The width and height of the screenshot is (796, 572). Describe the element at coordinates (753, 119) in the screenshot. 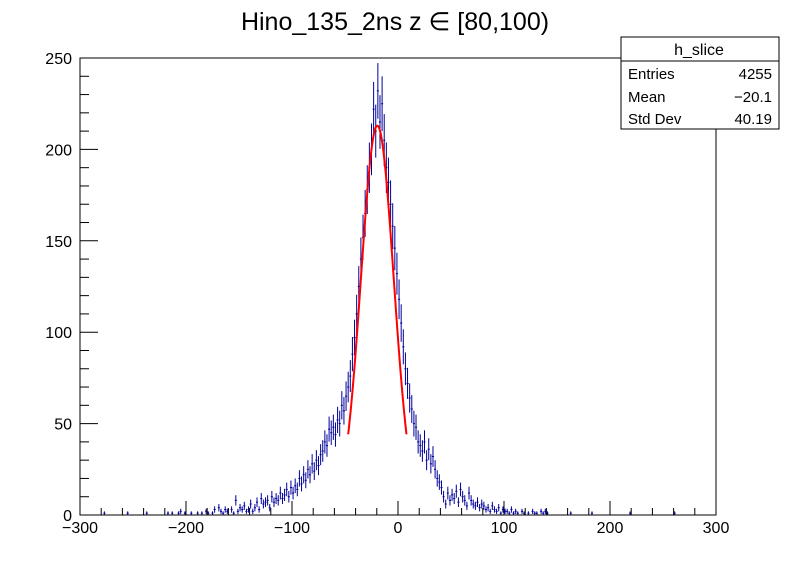

I see `stats-stddev-value: 40.19` at that location.